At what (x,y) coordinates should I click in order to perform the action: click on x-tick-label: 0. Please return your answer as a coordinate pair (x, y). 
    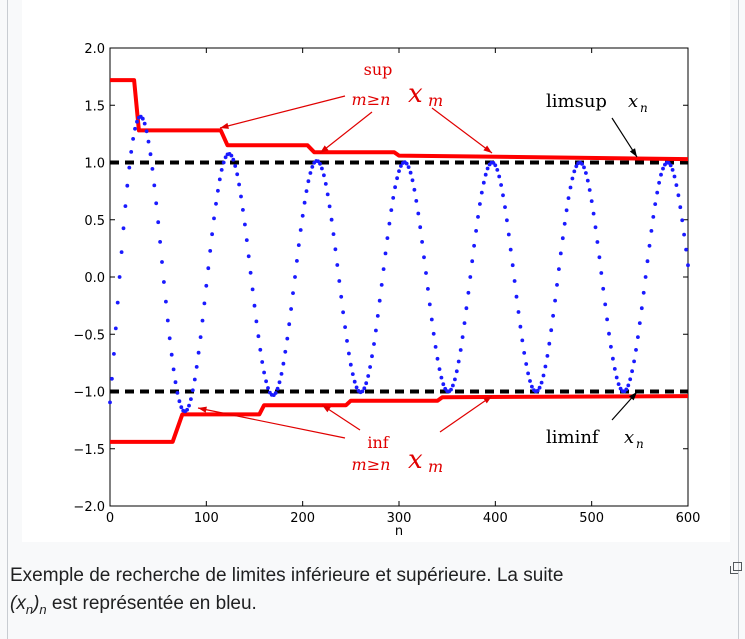
    Looking at the image, I should click on (110, 518).